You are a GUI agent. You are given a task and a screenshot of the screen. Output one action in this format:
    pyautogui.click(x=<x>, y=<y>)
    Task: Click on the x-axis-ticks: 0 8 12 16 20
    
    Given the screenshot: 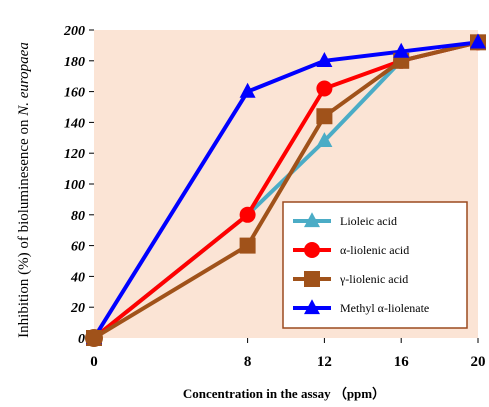 What is the action you would take?
    pyautogui.click(x=288, y=354)
    